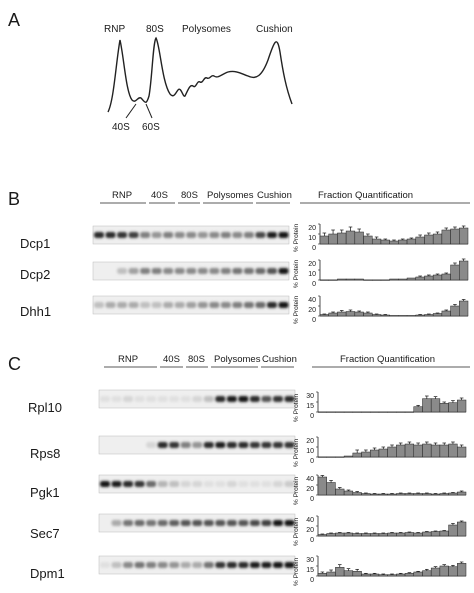  I want to click on tick-dpm1-mid: 15, so click(310, 570).